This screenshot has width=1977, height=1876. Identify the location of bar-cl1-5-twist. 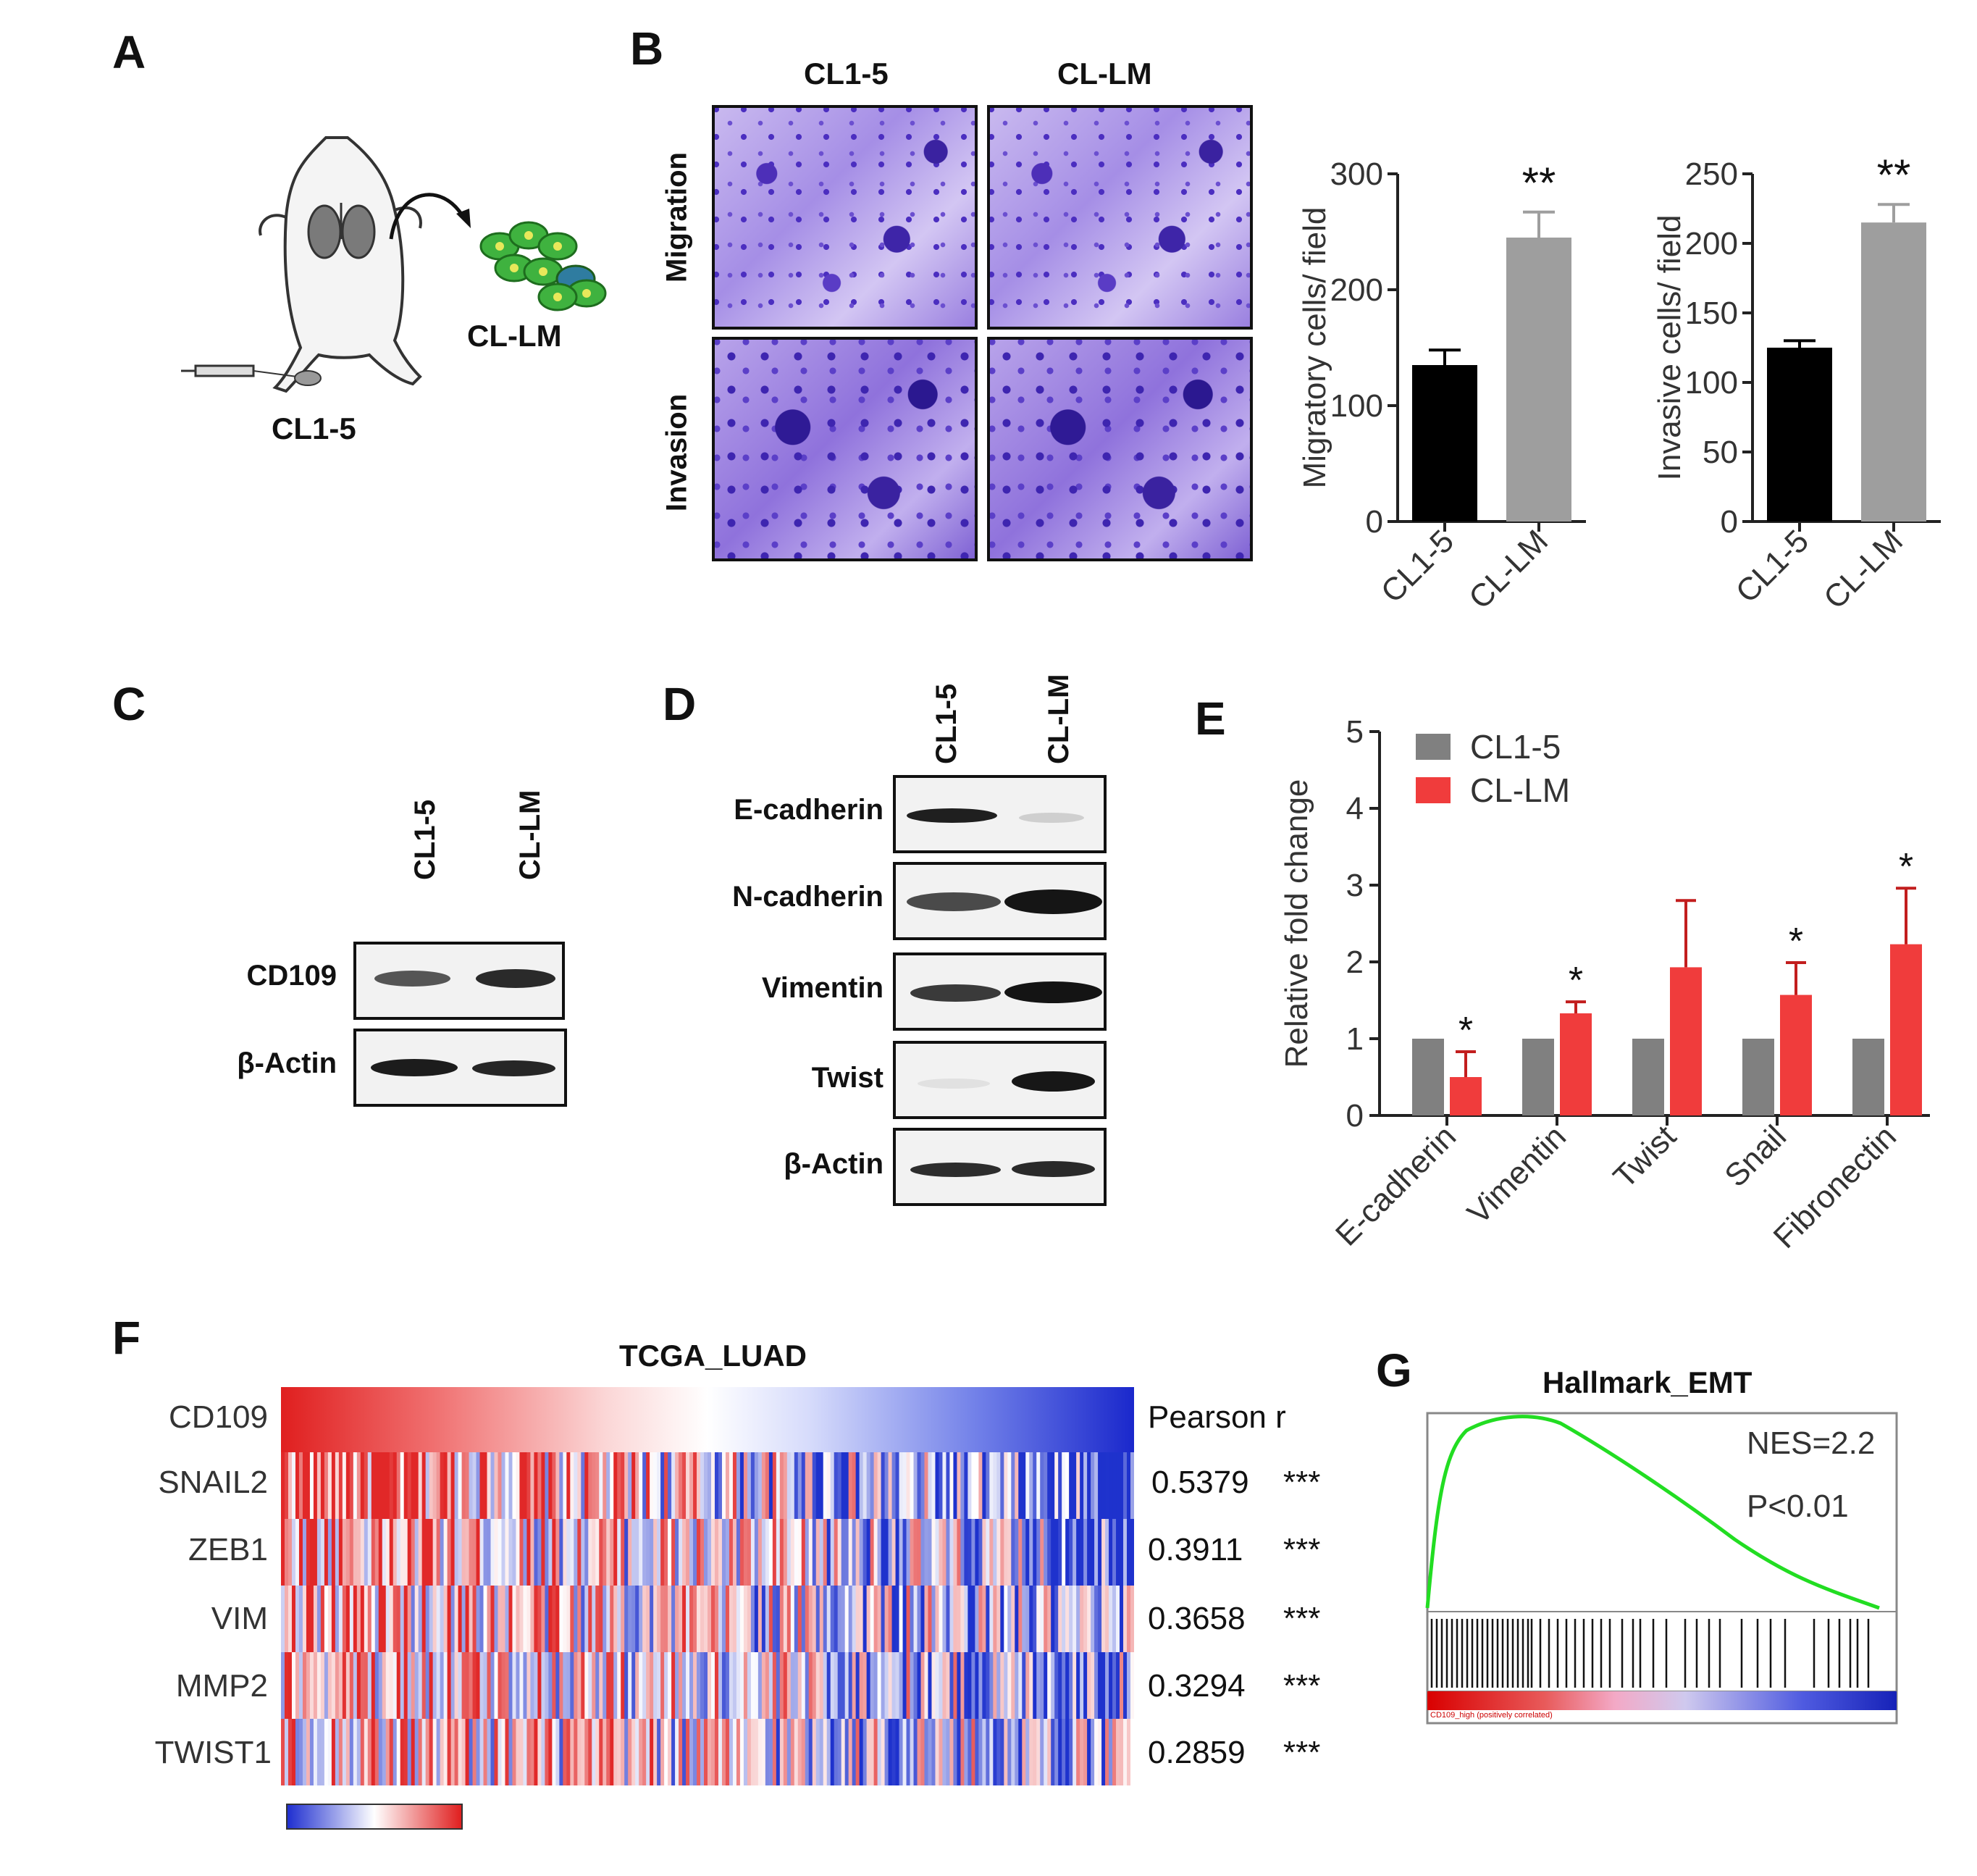
(1648, 1077).